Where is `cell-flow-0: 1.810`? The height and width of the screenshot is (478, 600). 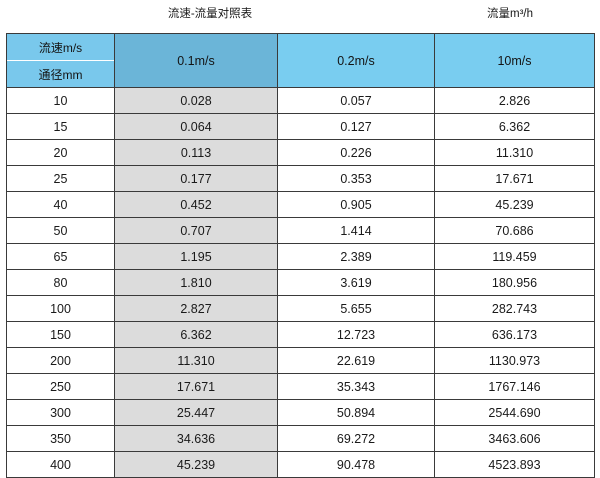 cell-flow-0: 1.810 is located at coordinates (196, 282).